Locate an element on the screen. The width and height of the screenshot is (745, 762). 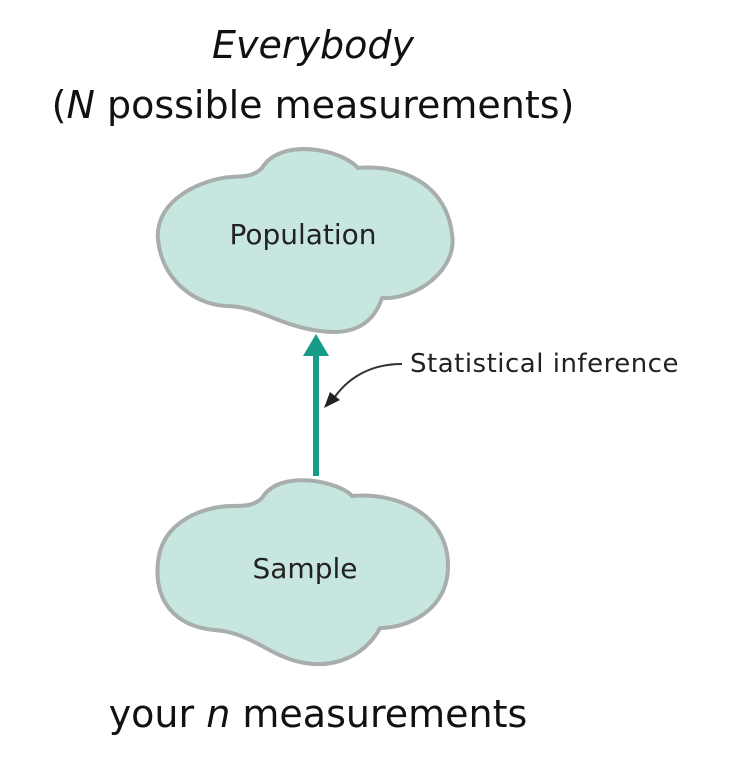
population-cloud is located at coordinates (305, 240).